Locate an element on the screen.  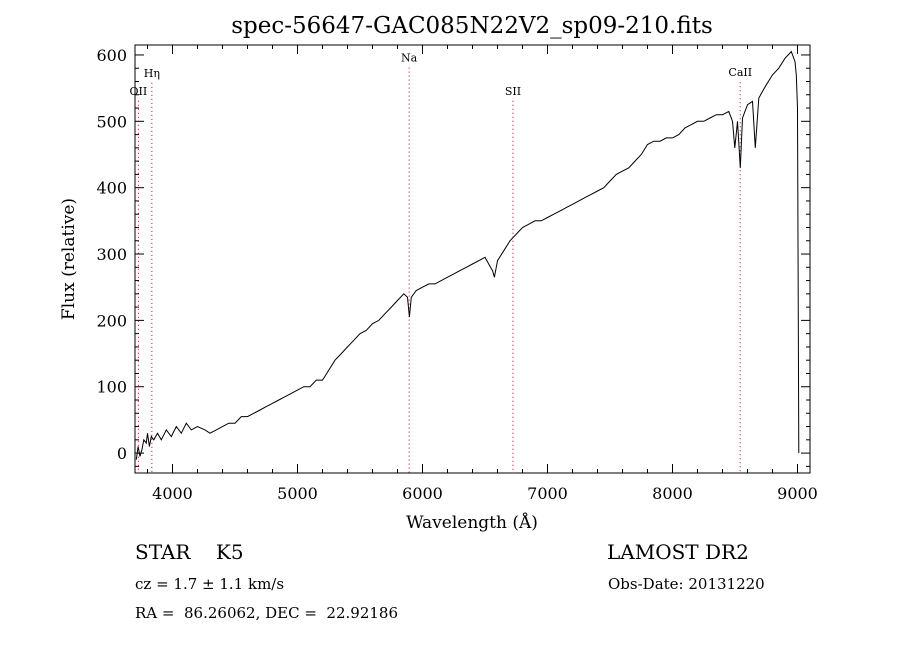
y-tick-label: 200 is located at coordinates (111, 320).